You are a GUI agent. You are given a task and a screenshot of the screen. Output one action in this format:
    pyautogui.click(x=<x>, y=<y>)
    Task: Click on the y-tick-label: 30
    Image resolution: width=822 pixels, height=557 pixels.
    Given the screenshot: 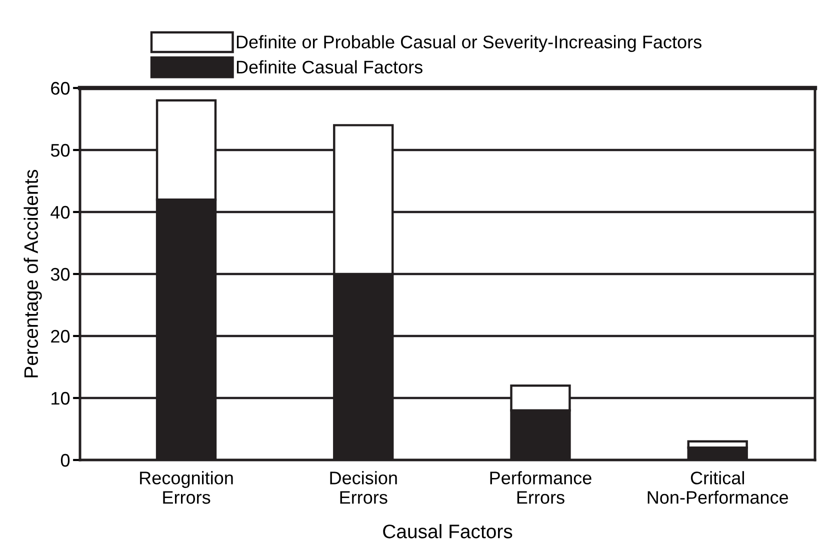 What is the action you would take?
    pyautogui.click(x=60, y=274)
    